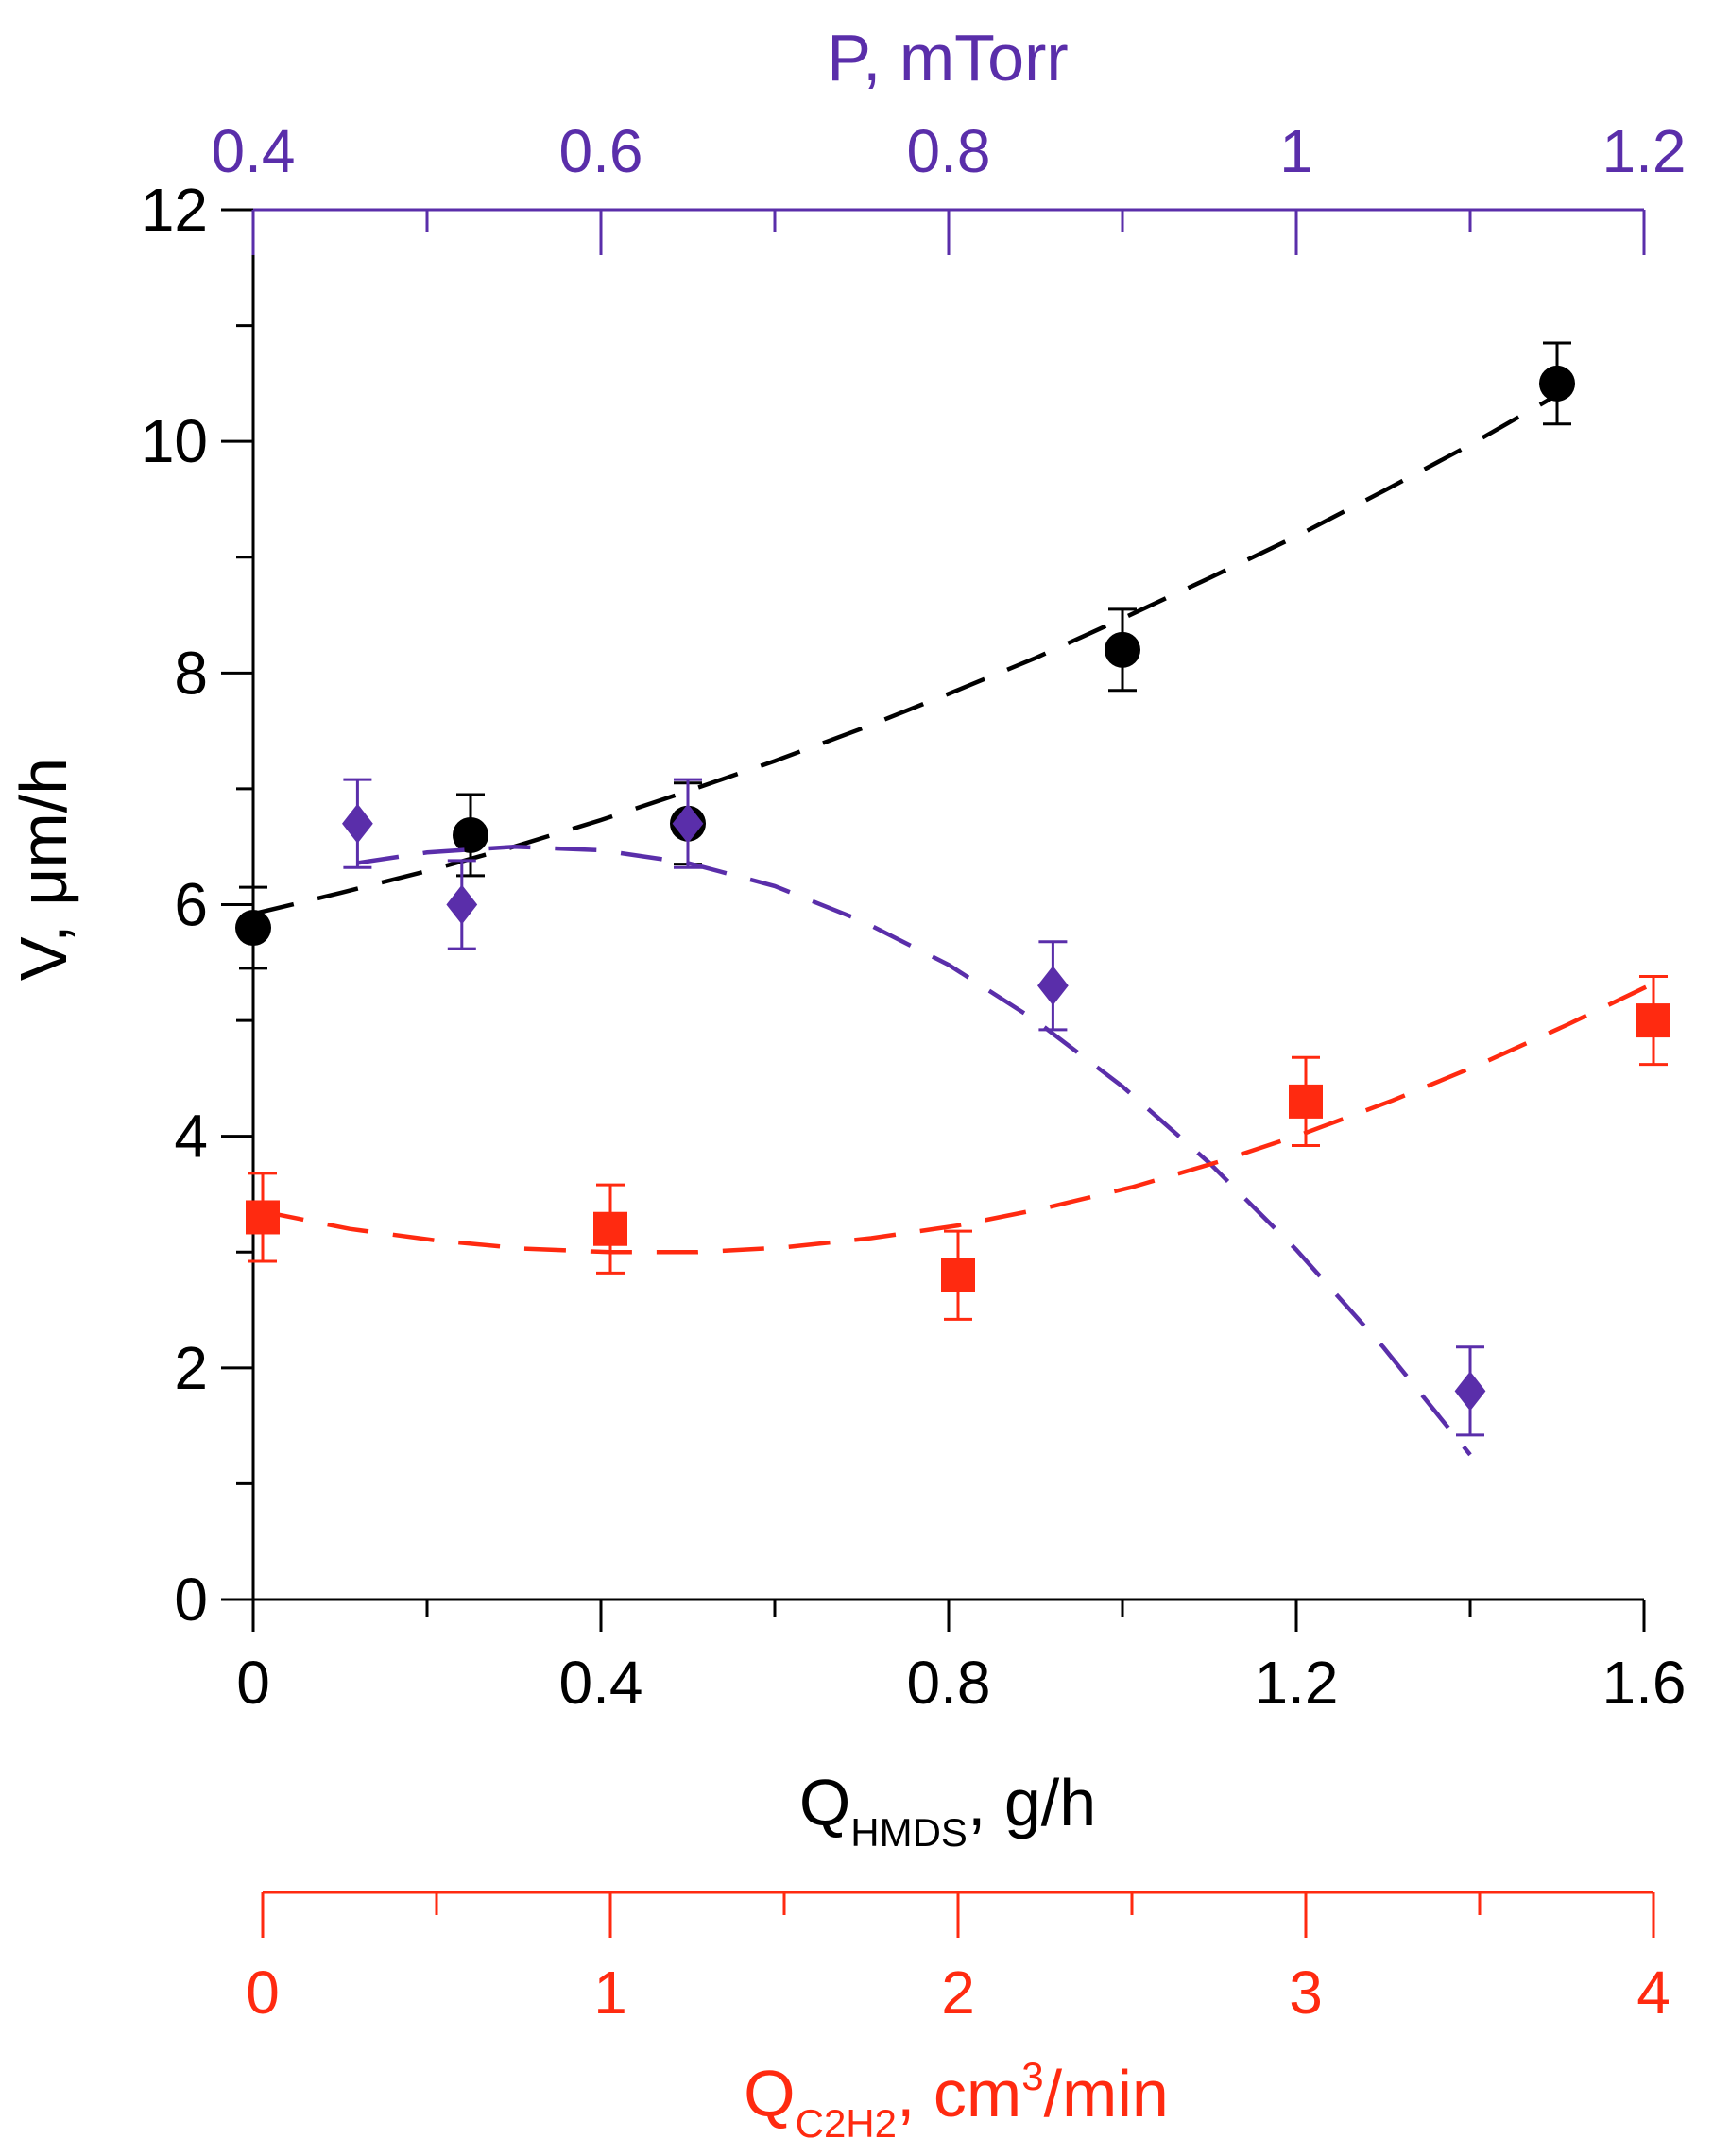 This screenshot has height=2156, width=1713. Describe the element at coordinates (601, 1683) in the screenshot. I see `x-bottom-tick-label: 0.4` at that location.